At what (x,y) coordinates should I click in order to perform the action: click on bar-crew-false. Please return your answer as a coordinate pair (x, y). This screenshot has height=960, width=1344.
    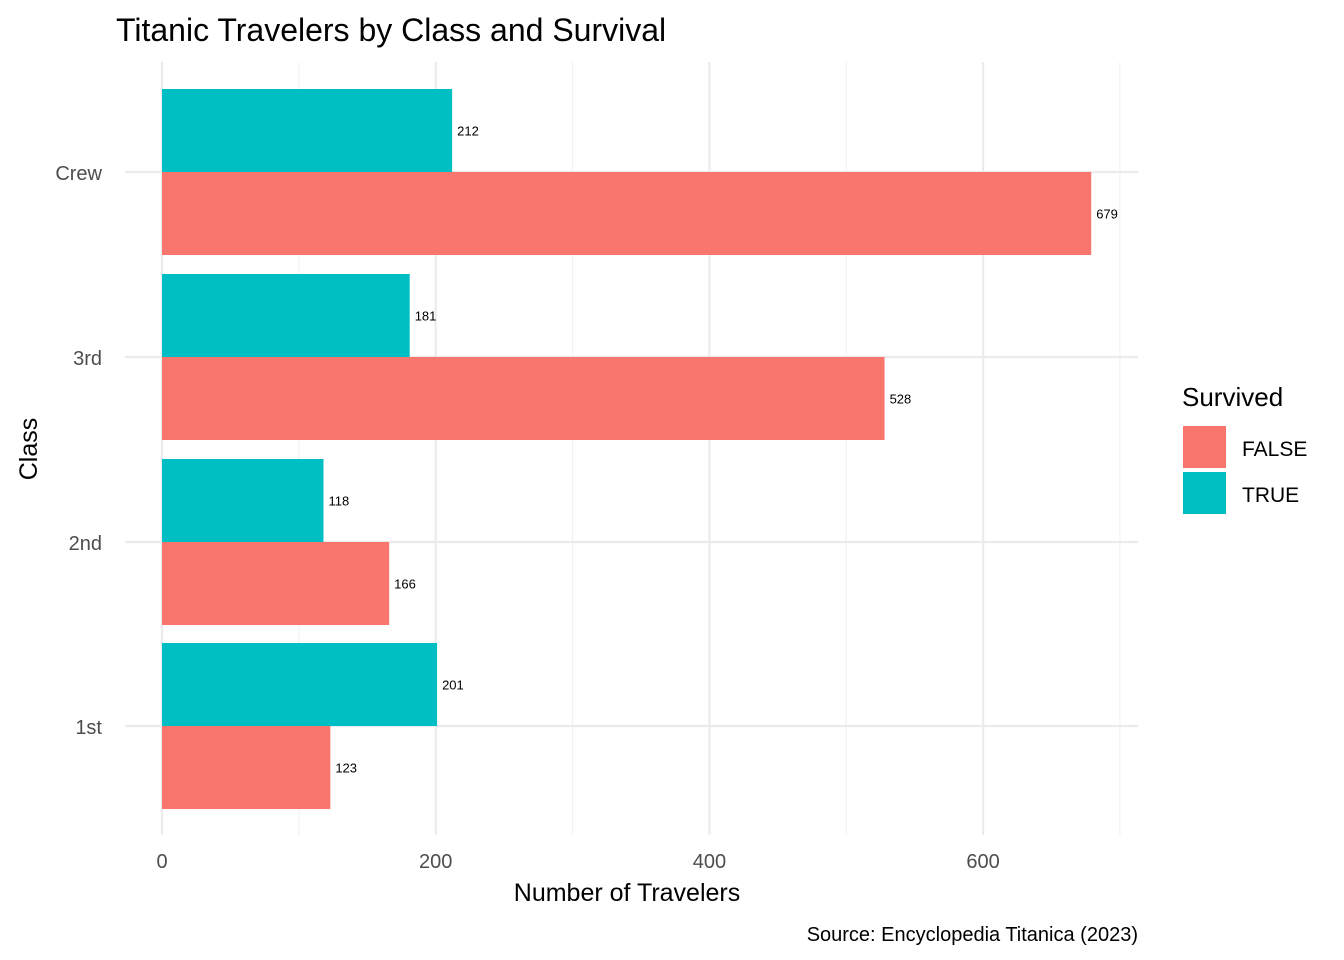
    Looking at the image, I should click on (627, 213).